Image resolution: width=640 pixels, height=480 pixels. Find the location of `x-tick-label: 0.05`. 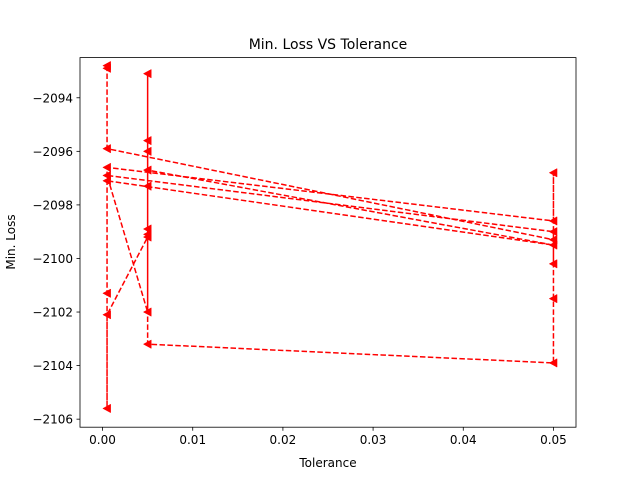

x-tick-label: 0.05 is located at coordinates (553, 440).